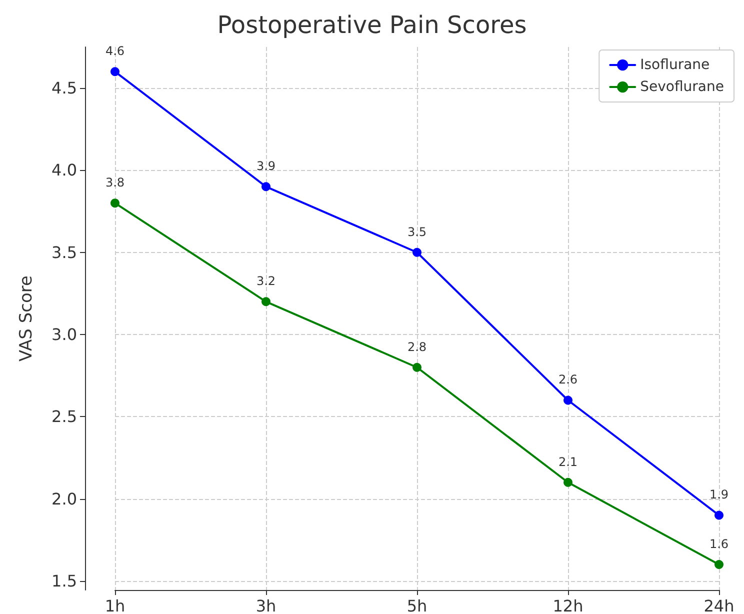  Describe the element at coordinates (115, 51) in the screenshot. I see `data-label: 4.6` at that location.